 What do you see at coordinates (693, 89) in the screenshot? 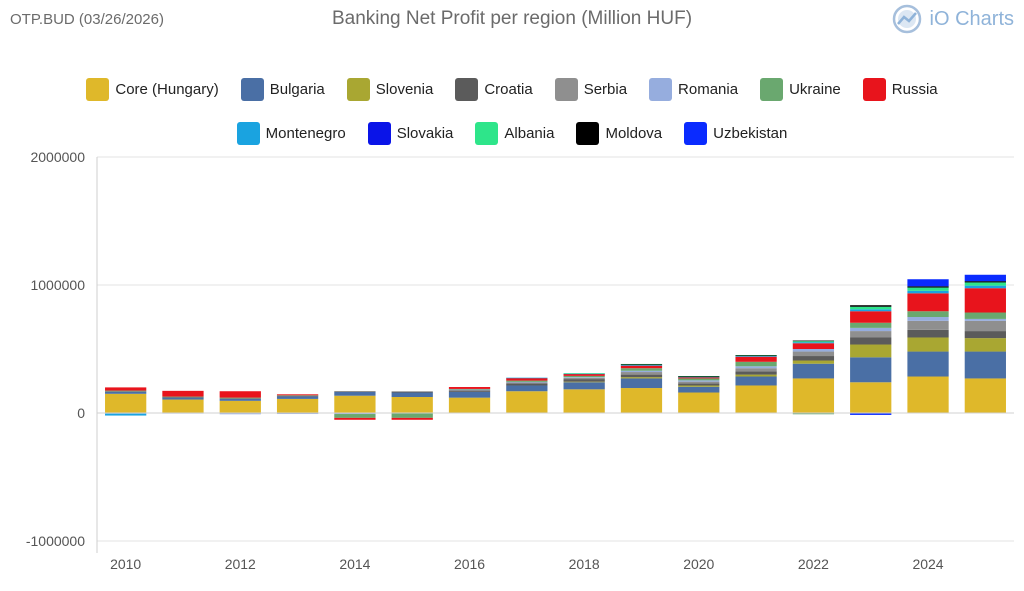
I see `legend-item: Romania` at bounding box center [693, 89].